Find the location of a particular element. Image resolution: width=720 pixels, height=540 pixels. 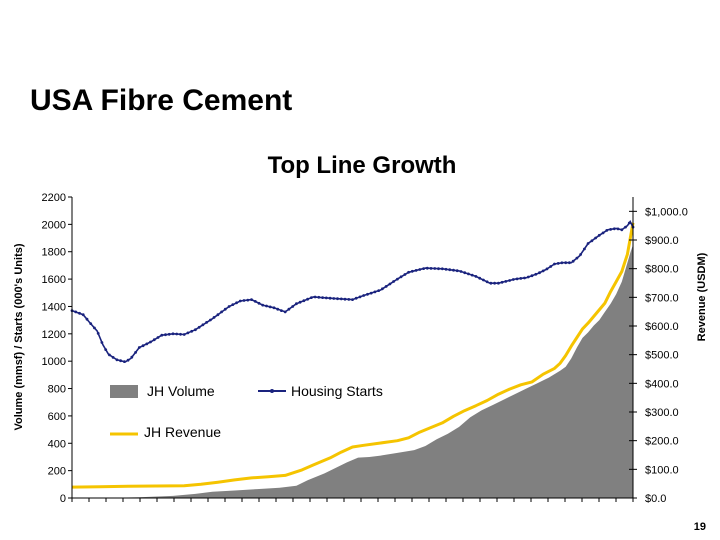

y-axis-right-label: Revenue (USDM) is located at coordinates (702, 296).